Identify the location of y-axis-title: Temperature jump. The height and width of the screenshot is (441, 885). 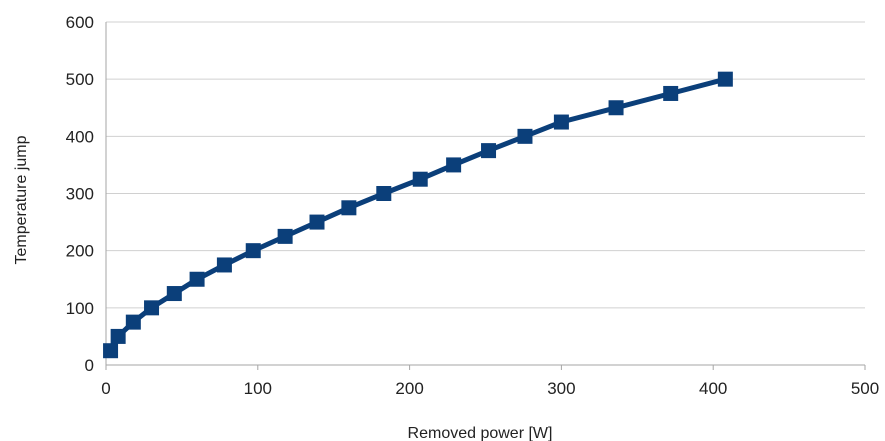
(21, 199).